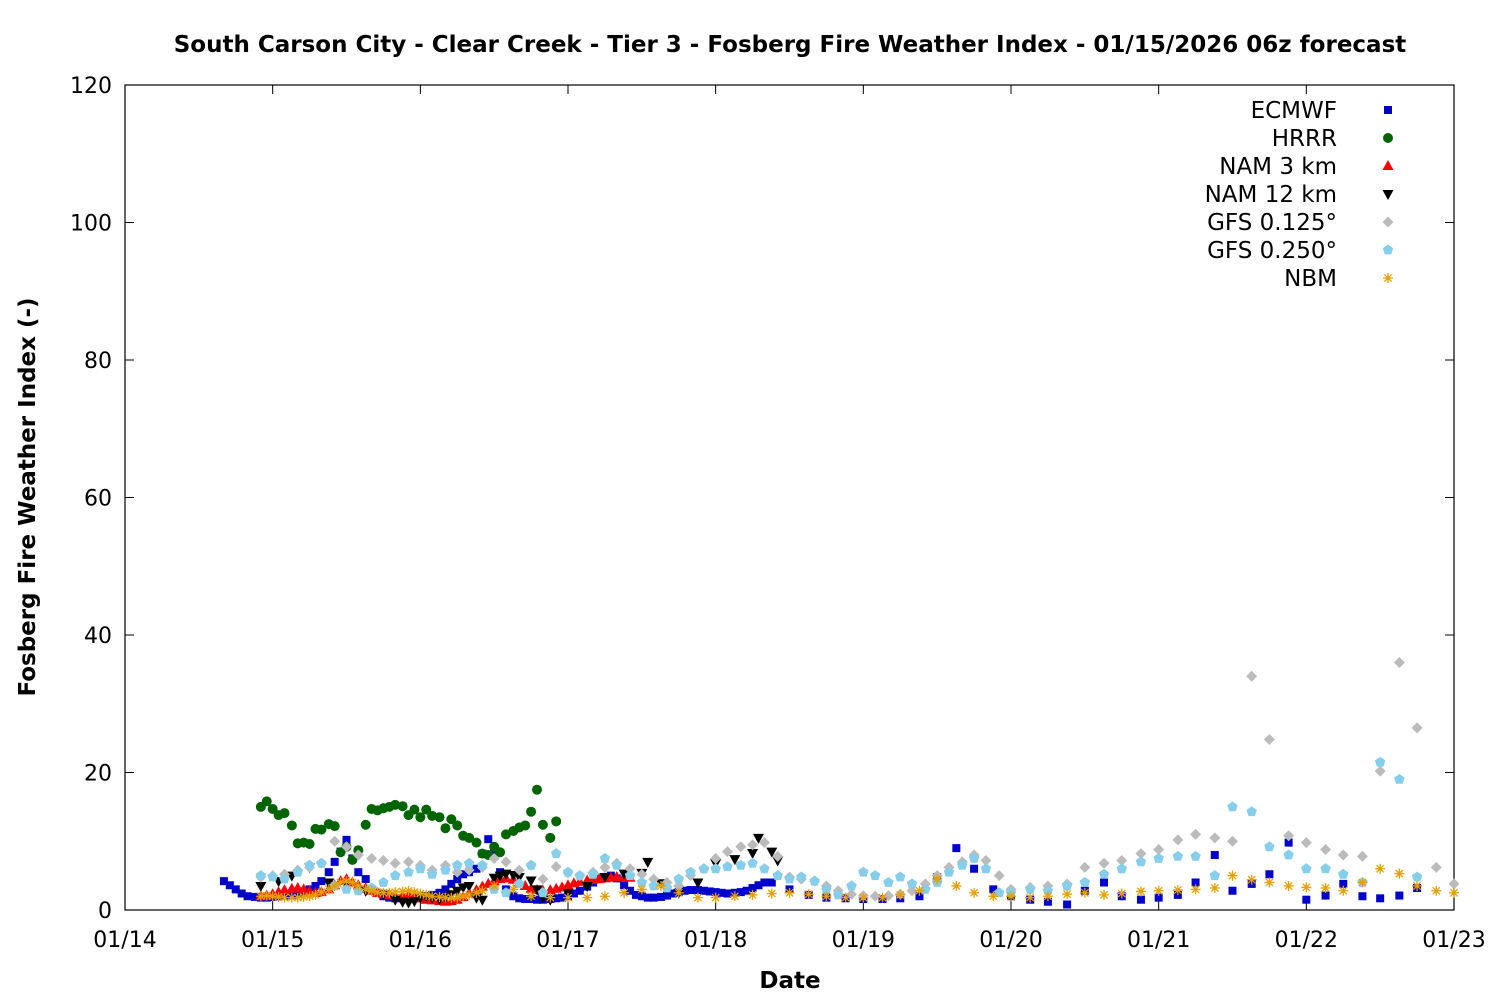  I want to click on y-tick-label: 120, so click(91, 86).